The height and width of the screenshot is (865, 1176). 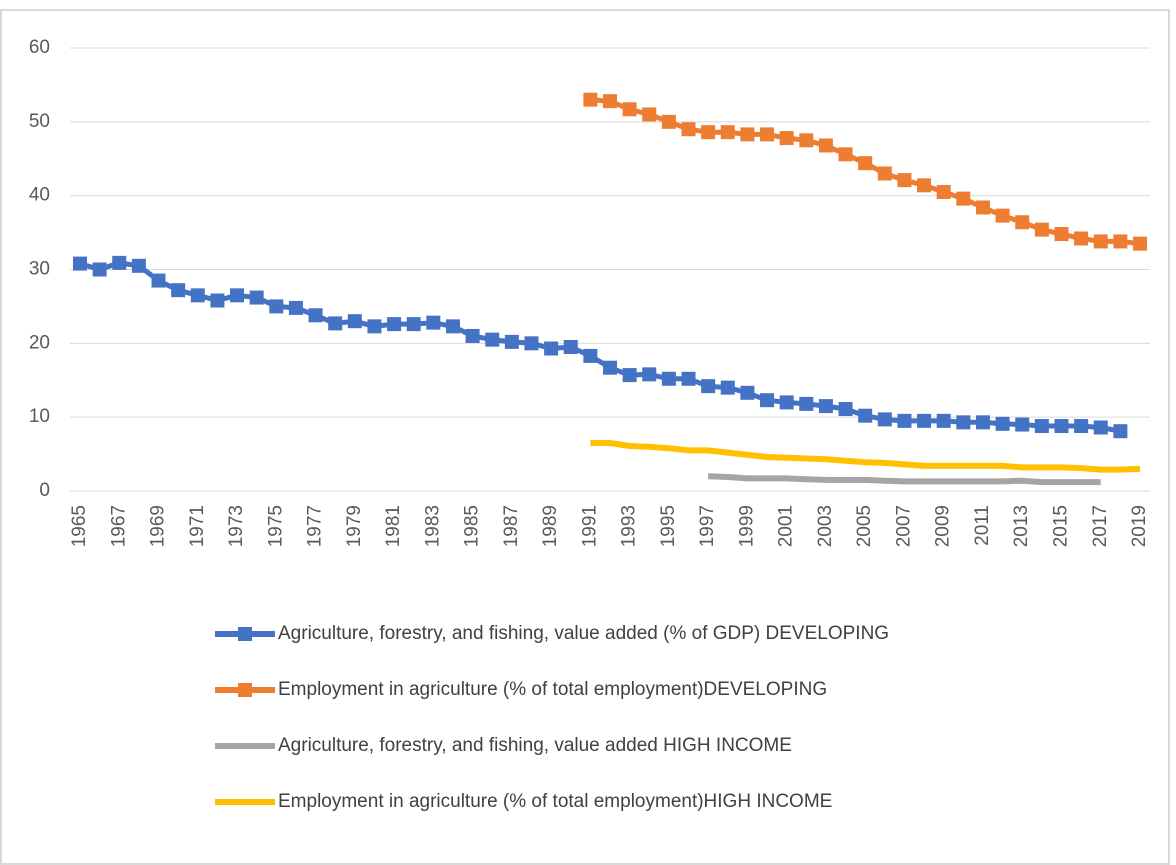 What do you see at coordinates (39, 121) in the screenshot?
I see `y-tick-label: 50` at bounding box center [39, 121].